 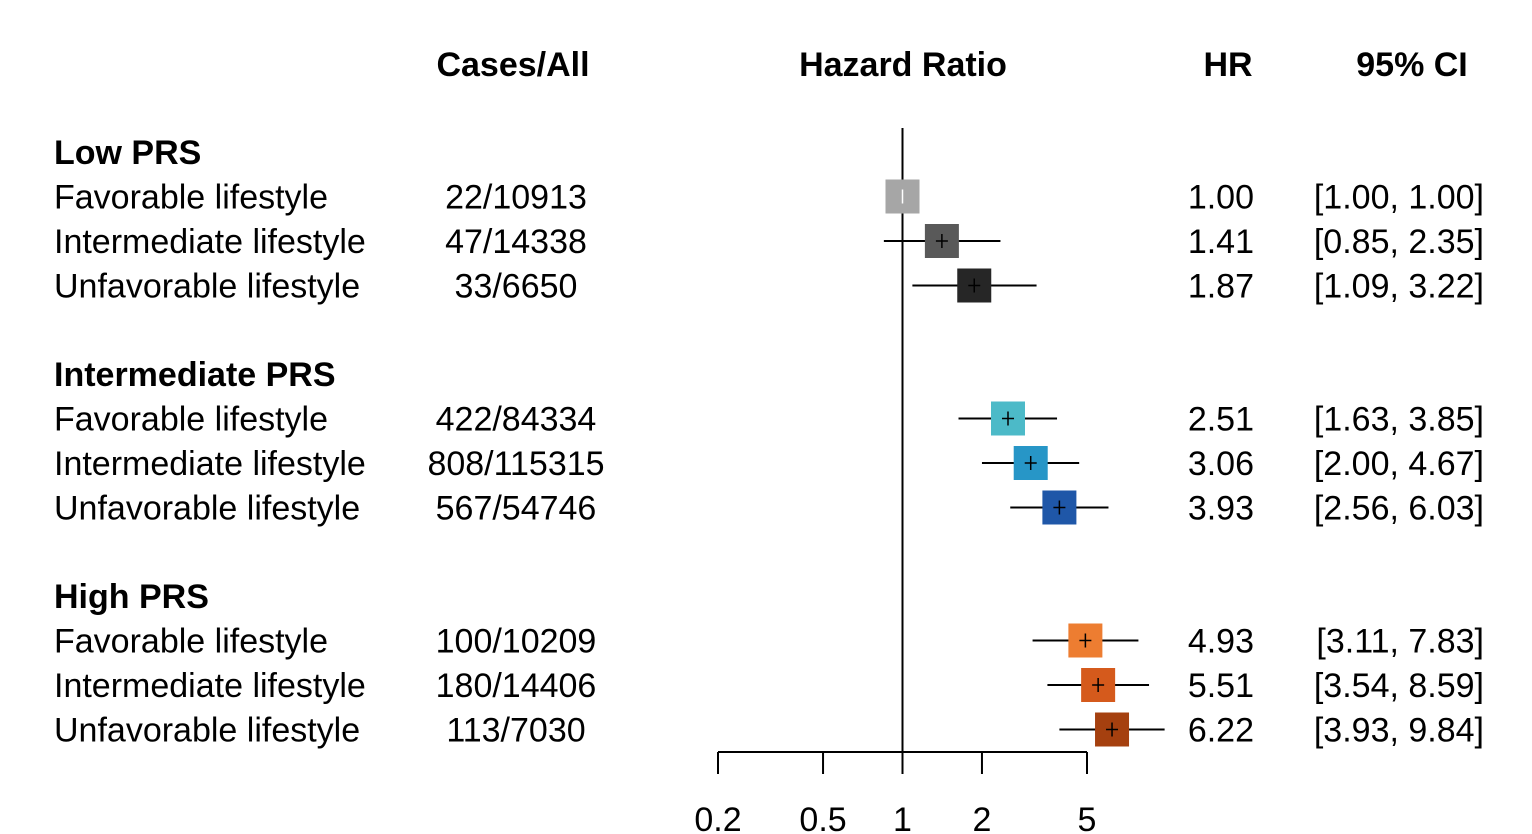 What do you see at coordinates (1399, 731) in the screenshot?
I see `row-ci-value: [3.93, 9.84]` at bounding box center [1399, 731].